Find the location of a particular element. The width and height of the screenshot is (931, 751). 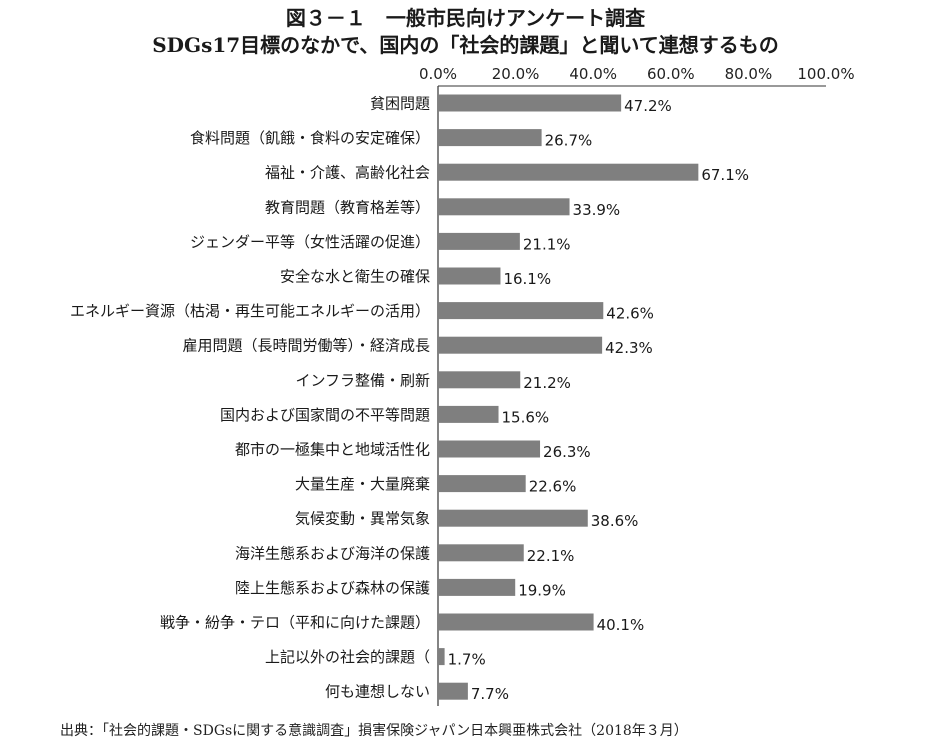

value-label: 7.7% is located at coordinates (490, 694).